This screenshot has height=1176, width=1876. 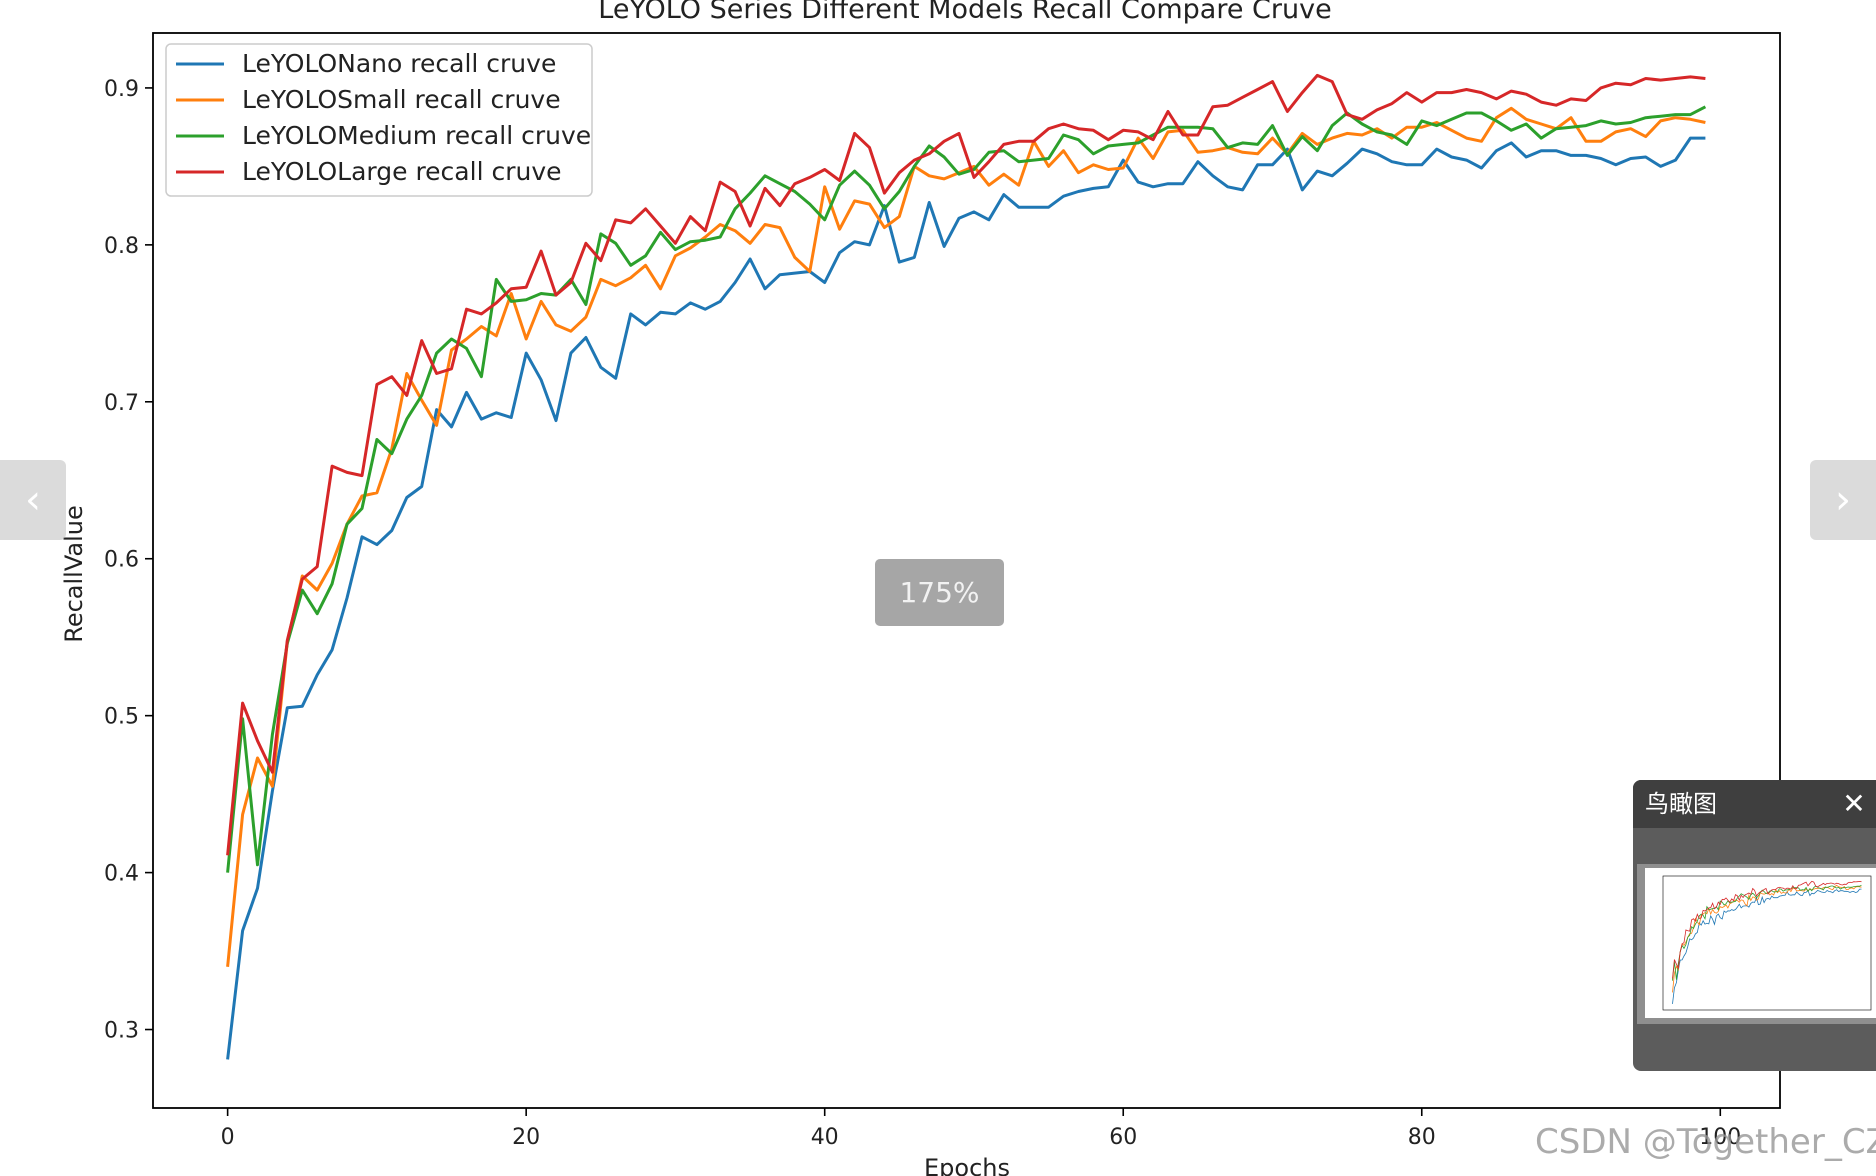 I want to click on x-tick-label: 100, so click(x=1720, y=1137).